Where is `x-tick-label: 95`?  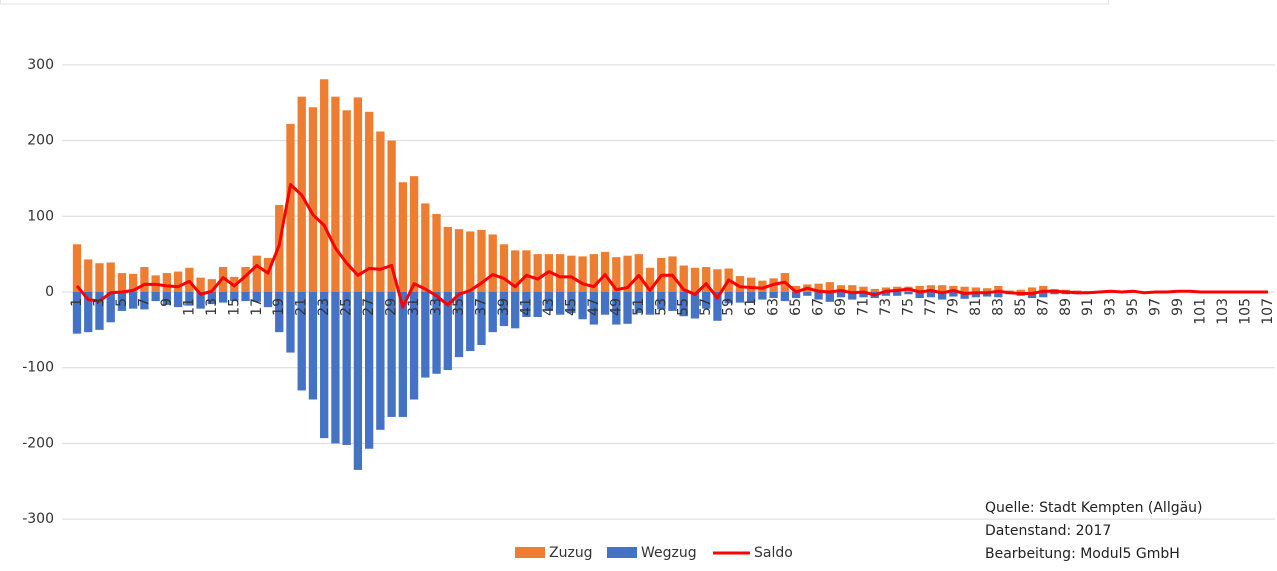 x-tick-label: 95 is located at coordinates (1133, 307).